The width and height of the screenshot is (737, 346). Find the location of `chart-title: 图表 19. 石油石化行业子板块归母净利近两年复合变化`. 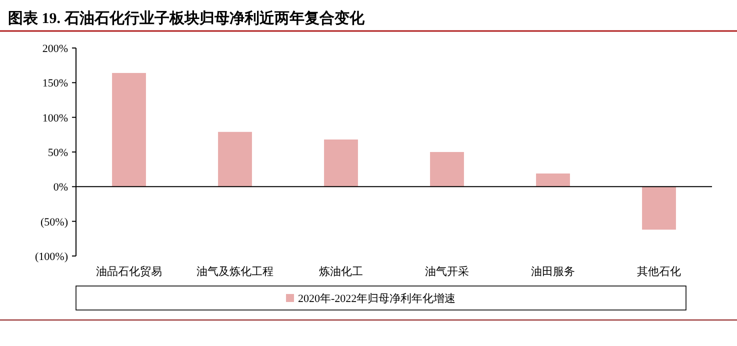

chart-title: 图表 19. 石油石化行业子板块归母净利近两年复合变化 is located at coordinates (187, 18).